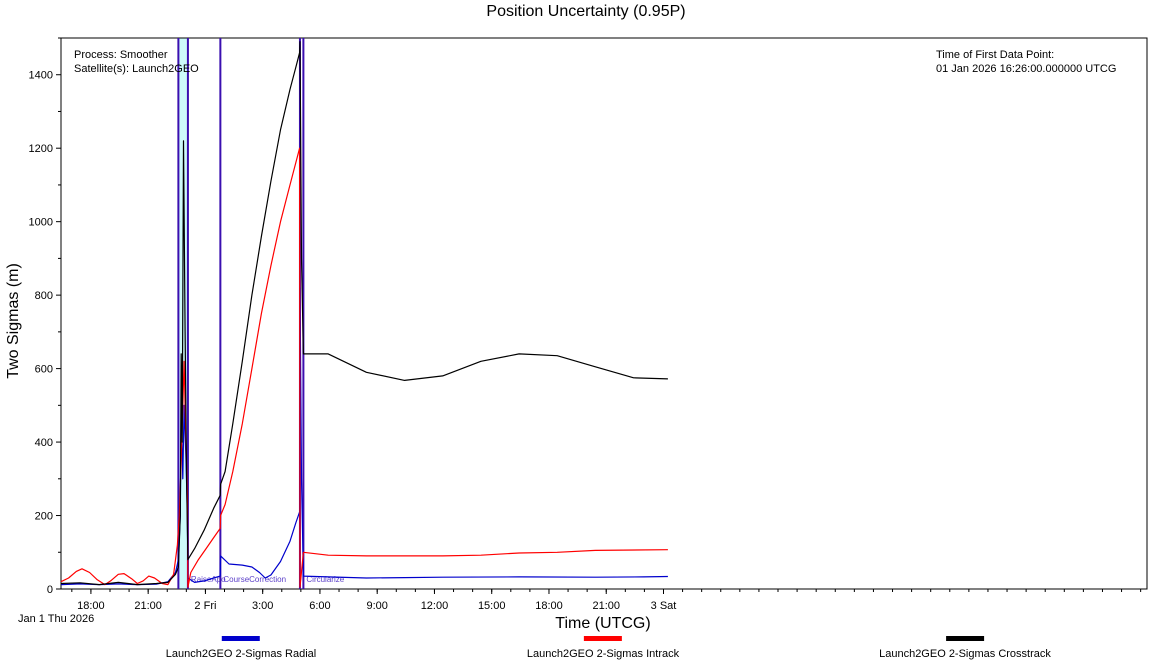 This screenshot has width=1176, height=665. Describe the element at coordinates (965, 654) in the screenshot. I see `legend-label-crosstrack: Launch2GEO 2-Sigmas Crosstrack` at that location.